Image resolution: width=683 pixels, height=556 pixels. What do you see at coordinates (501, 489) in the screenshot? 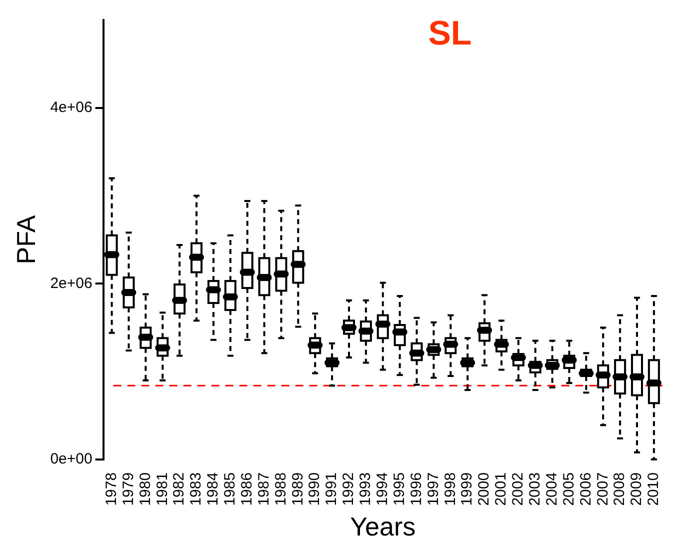
I see `x-tick-label: 2001` at bounding box center [501, 489].